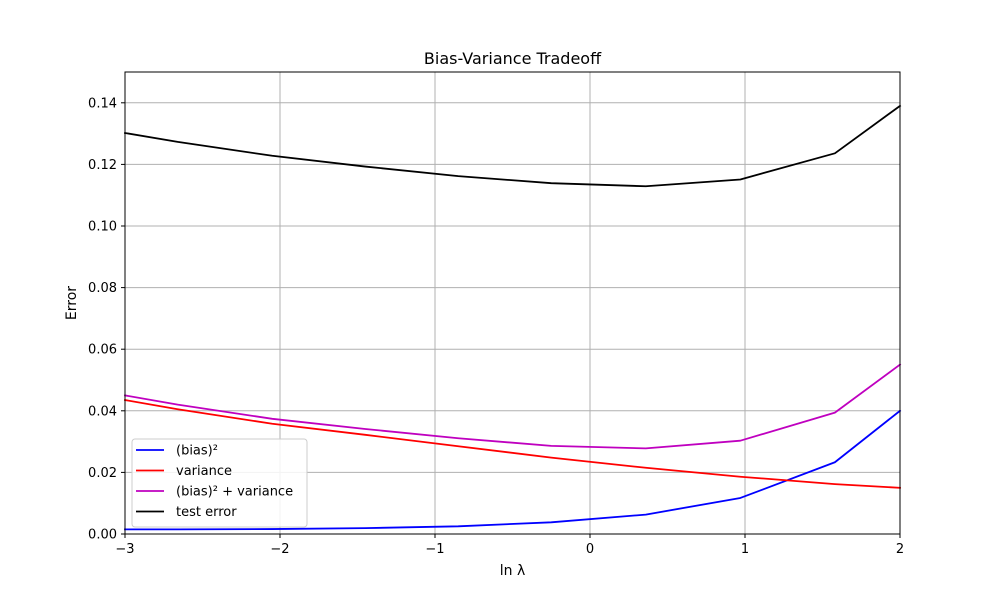 Image resolution: width=1000 pixels, height=600 pixels. I want to click on x-axis-title: ln λ, so click(513, 571).